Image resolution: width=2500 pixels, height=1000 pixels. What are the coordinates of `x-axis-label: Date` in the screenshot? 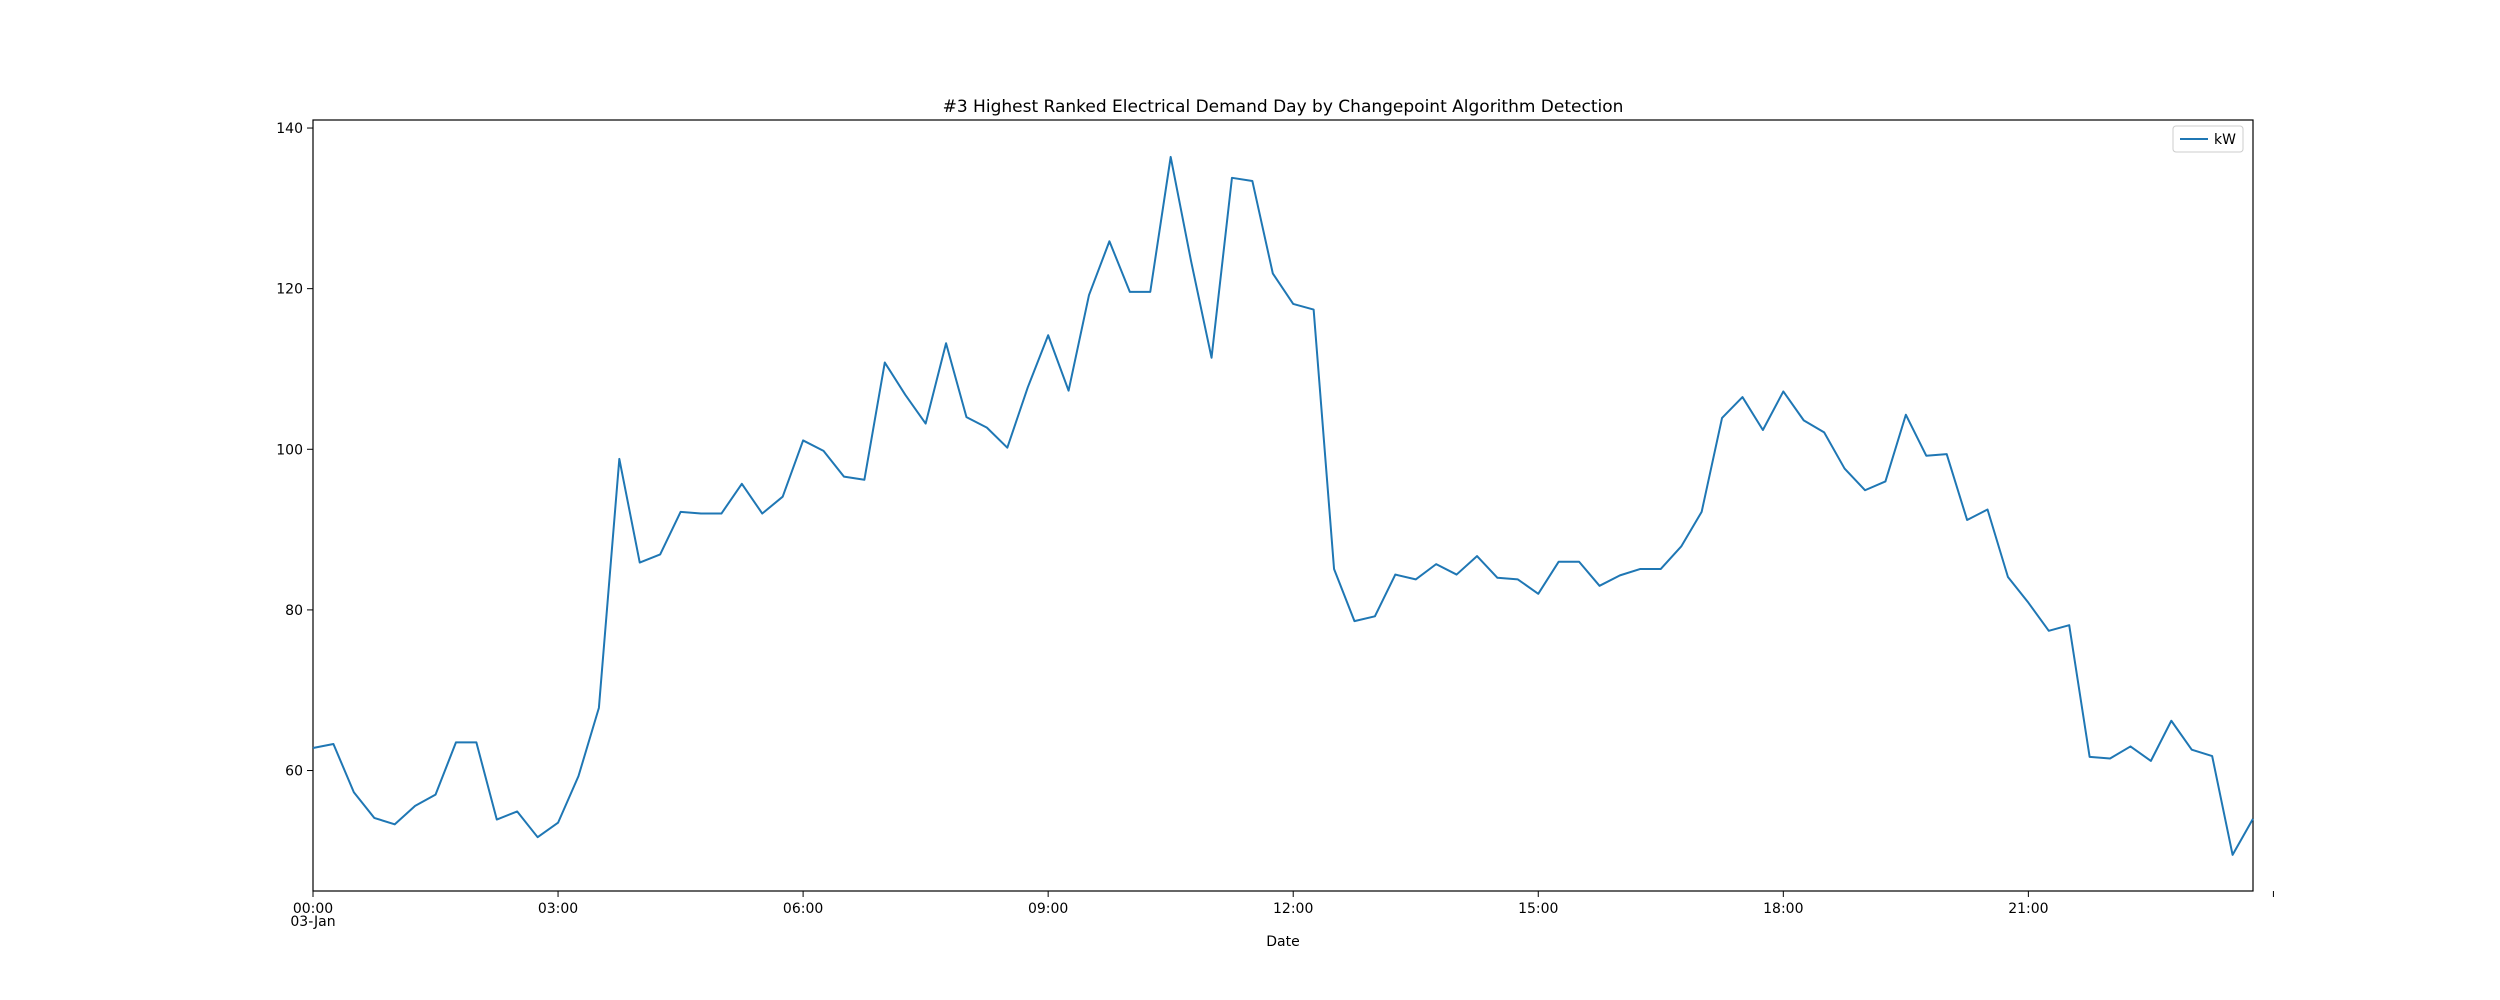 It's located at (1282, 942).